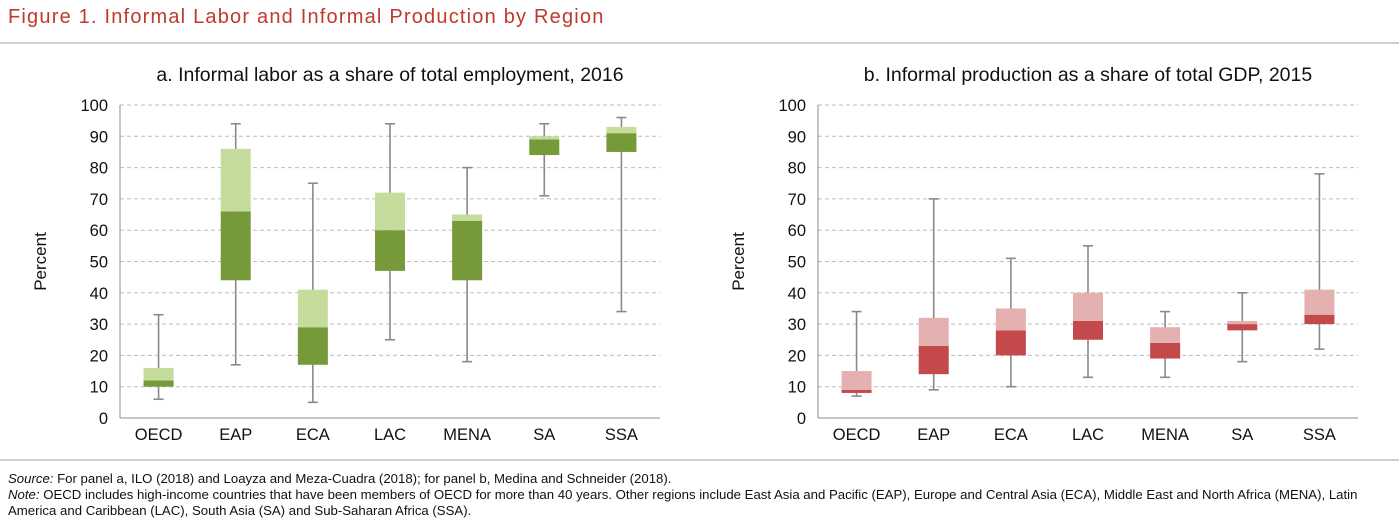 The width and height of the screenshot is (1399, 527). Describe the element at coordinates (99, 137) in the screenshot. I see `panel-a-ytick-label: 90` at that location.